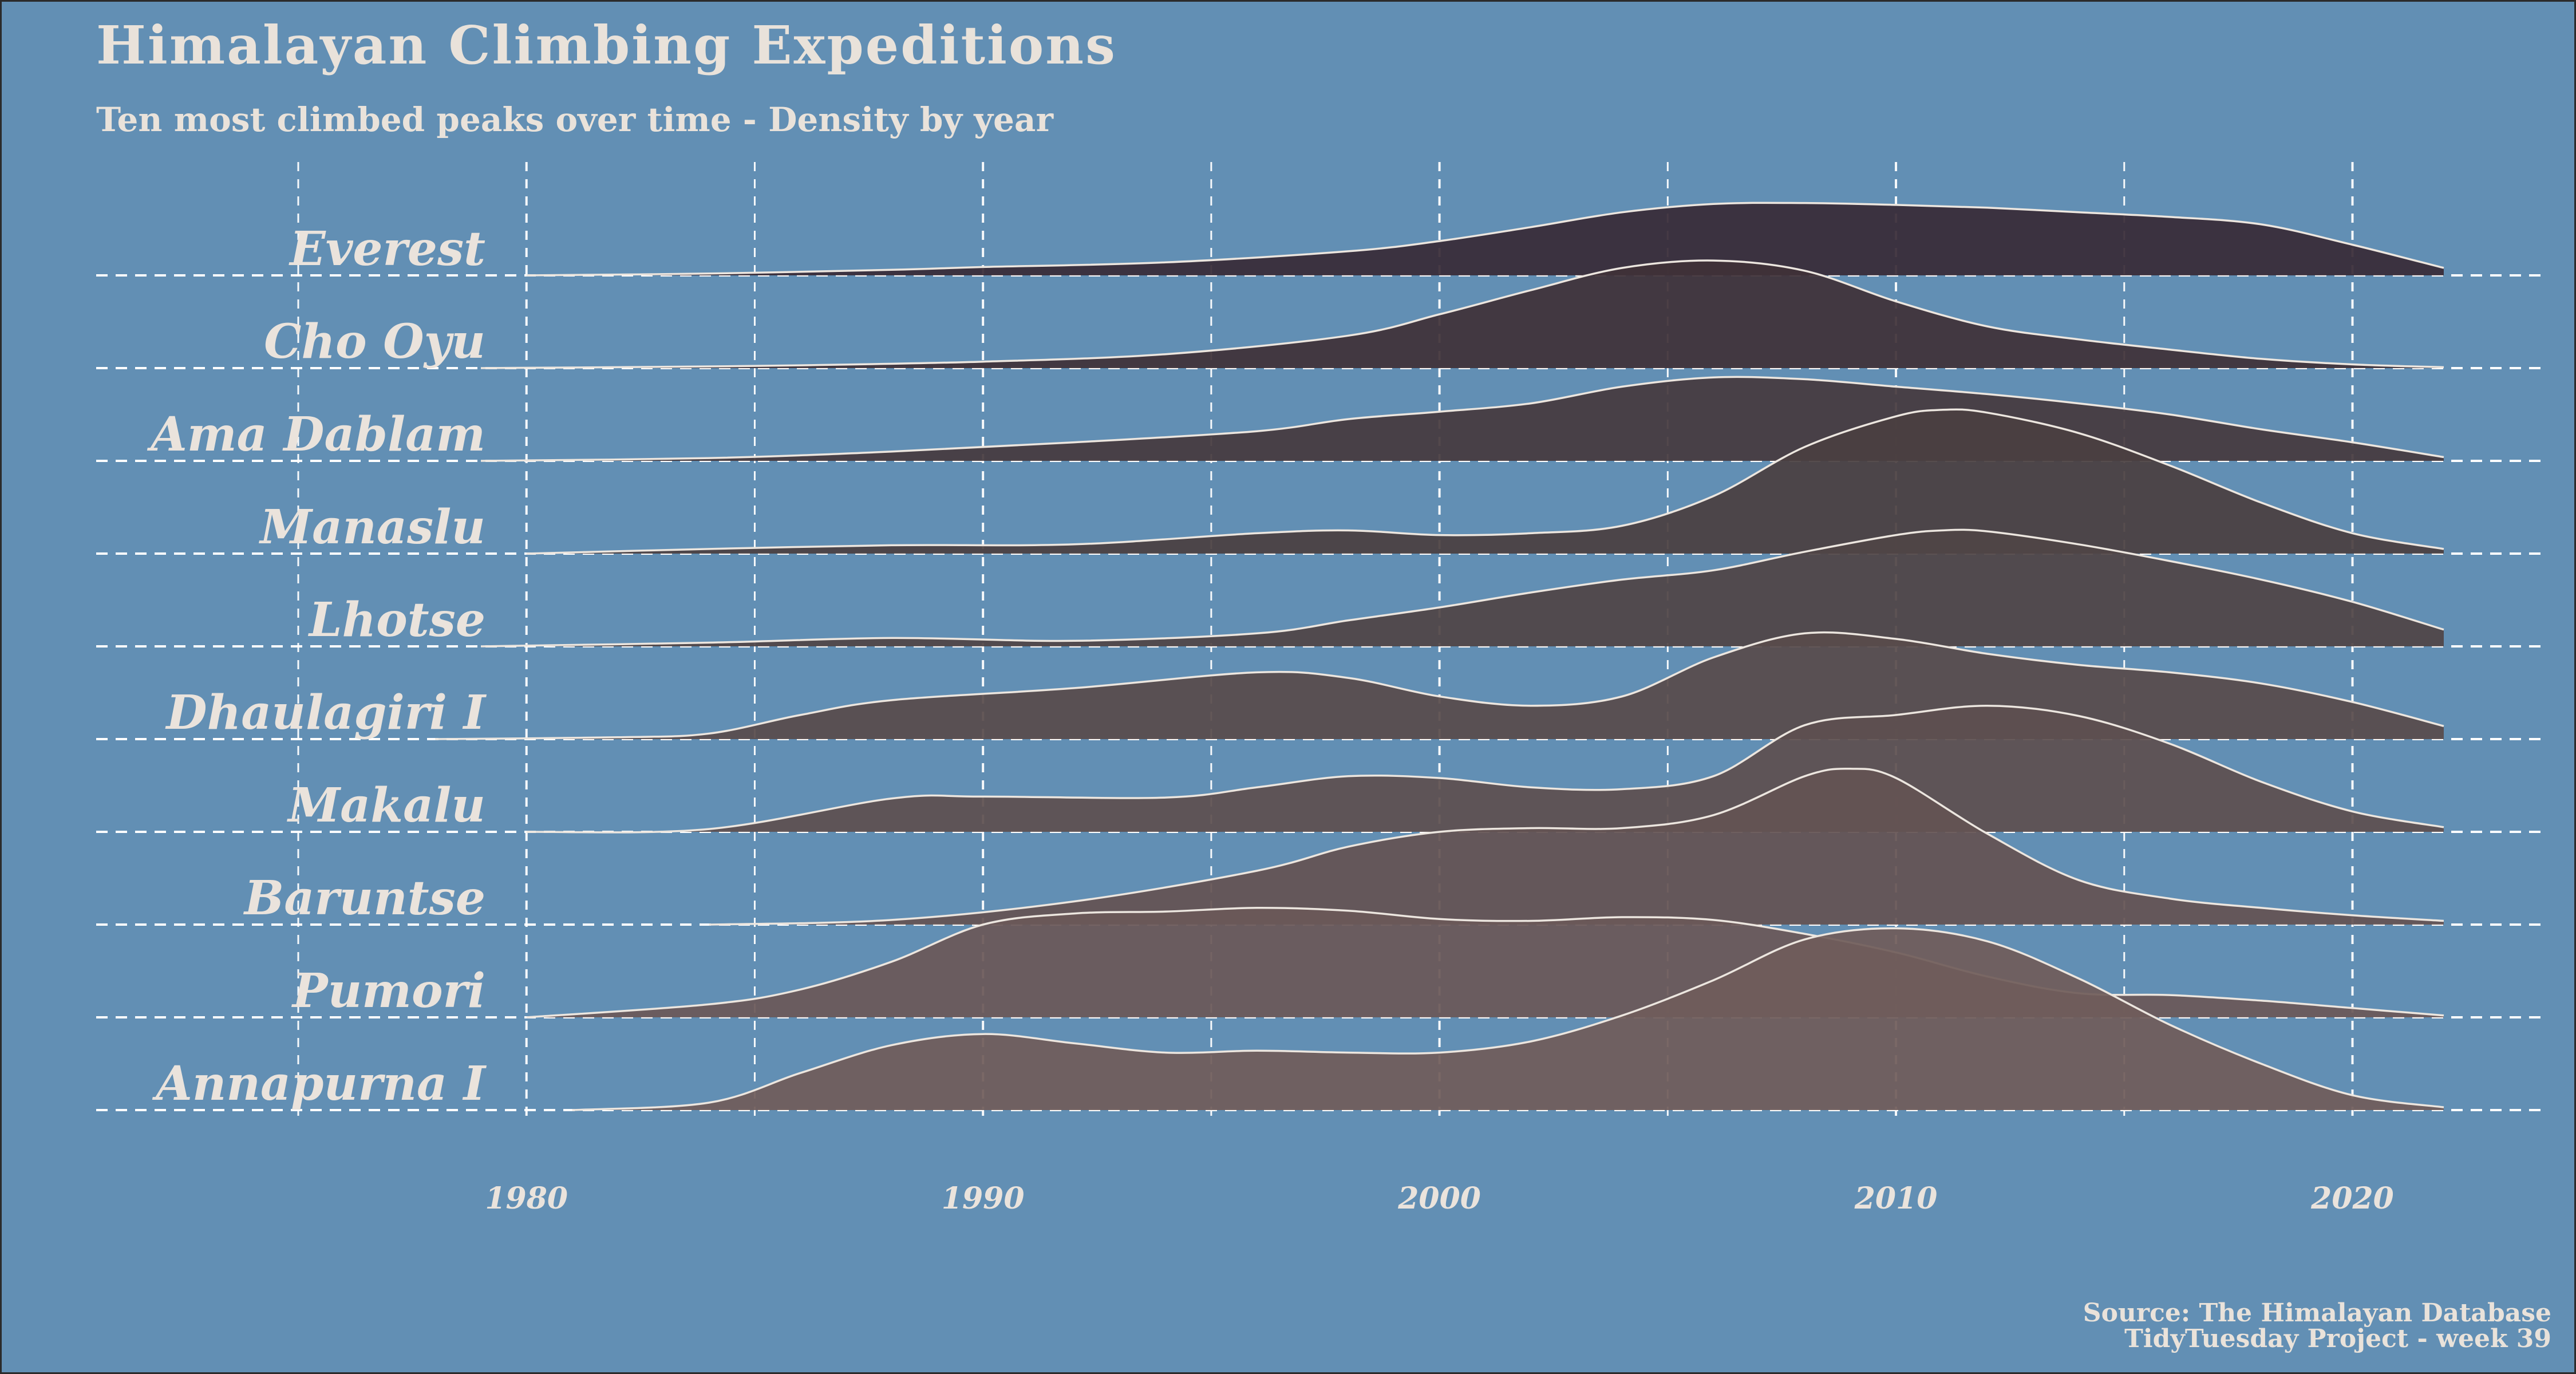  I want to click on ridge-baruntse: Baruntse, so click(1319, 847).